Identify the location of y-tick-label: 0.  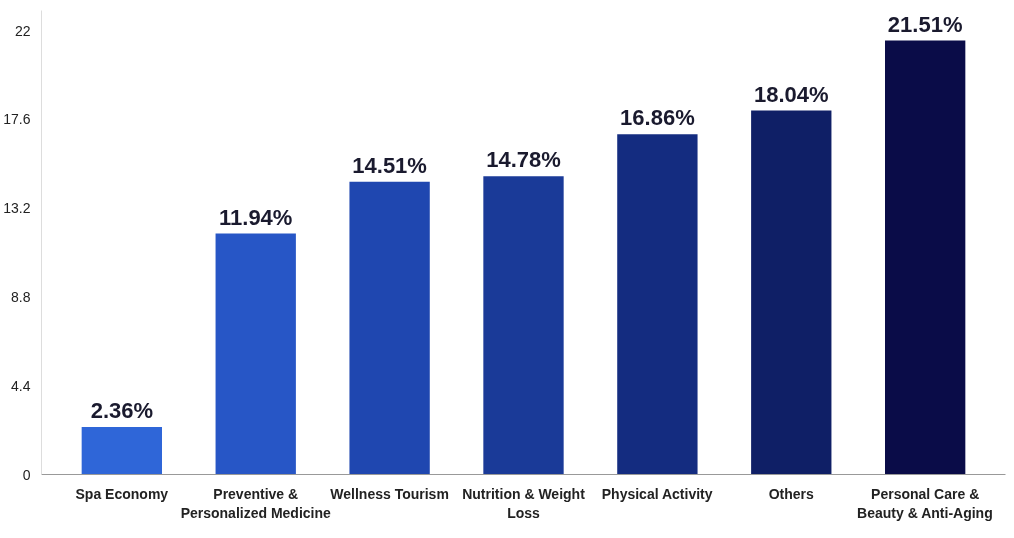
(26, 474).